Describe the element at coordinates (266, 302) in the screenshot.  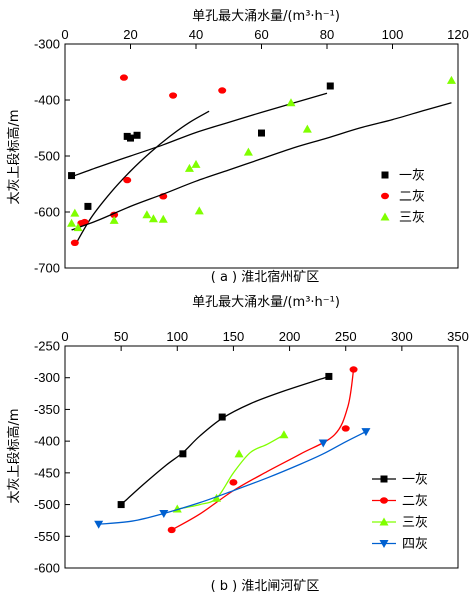
I see `chart-b-x-axis-title: 单孔最大涌水量/(m³·h⁻¹)` at that location.